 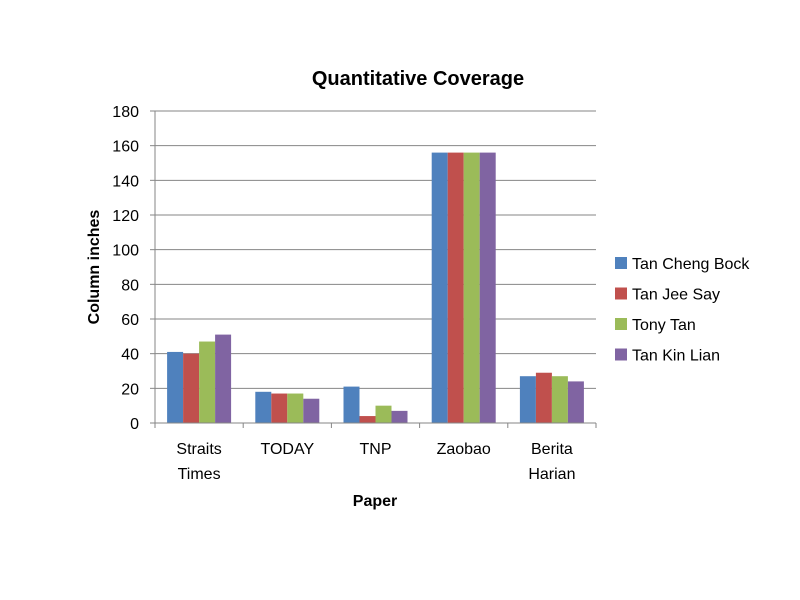 I want to click on x-tick-label: Straits, so click(x=198, y=449).